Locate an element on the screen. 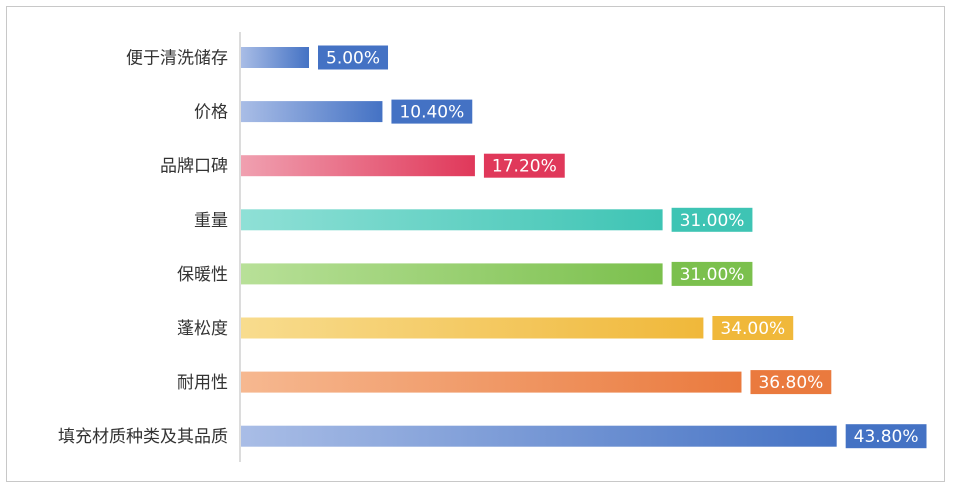 This screenshot has height=490, width=953. category-label: 重量 is located at coordinates (211, 221).